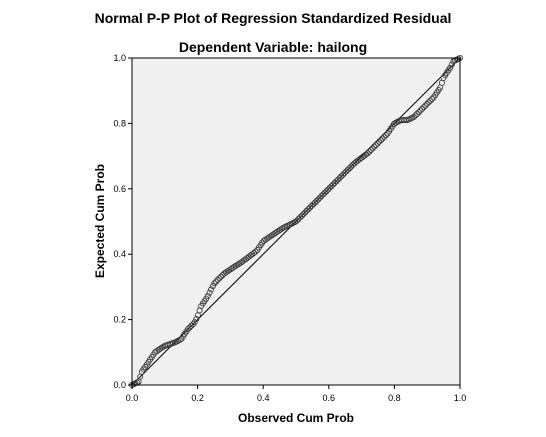 This screenshot has height=437, width=546. I want to click on y-tick-label: 0.4, so click(119, 254).